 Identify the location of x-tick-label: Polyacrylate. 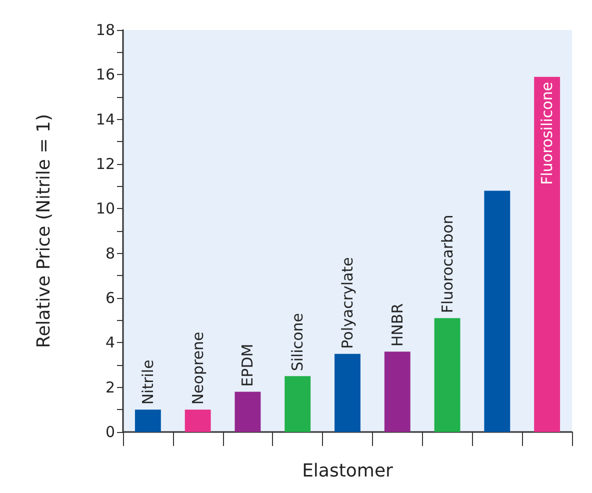
(347, 303).